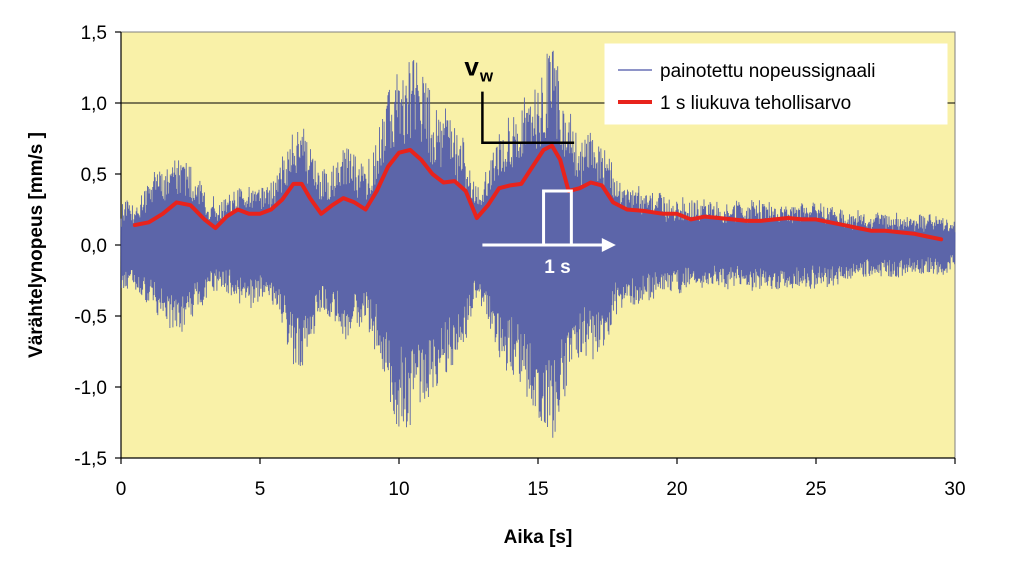 The width and height of the screenshot is (1024, 578). What do you see at coordinates (260, 489) in the screenshot?
I see `x-tick-label: 5` at bounding box center [260, 489].